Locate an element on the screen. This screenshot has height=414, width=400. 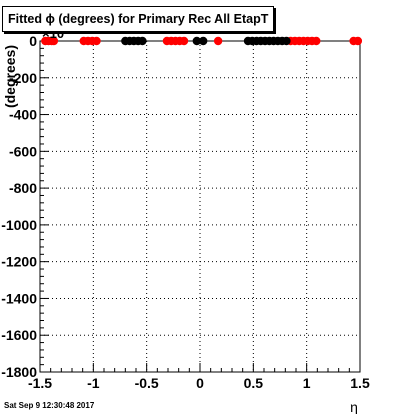
x-tick-label: 1.5 is located at coordinates (360, 383).